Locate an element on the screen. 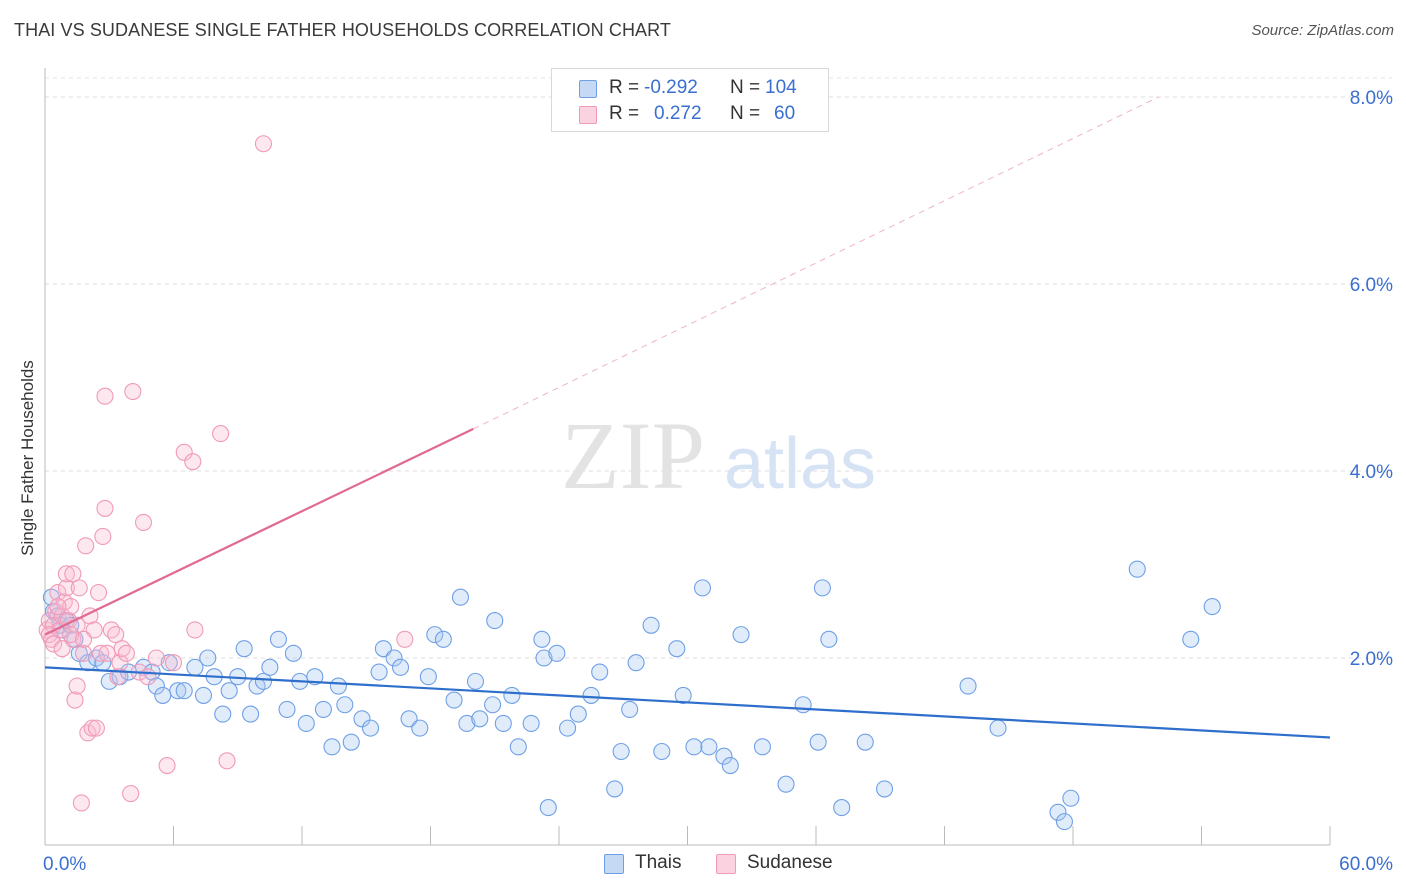  n-value: 104 is located at coordinates (781, 87).